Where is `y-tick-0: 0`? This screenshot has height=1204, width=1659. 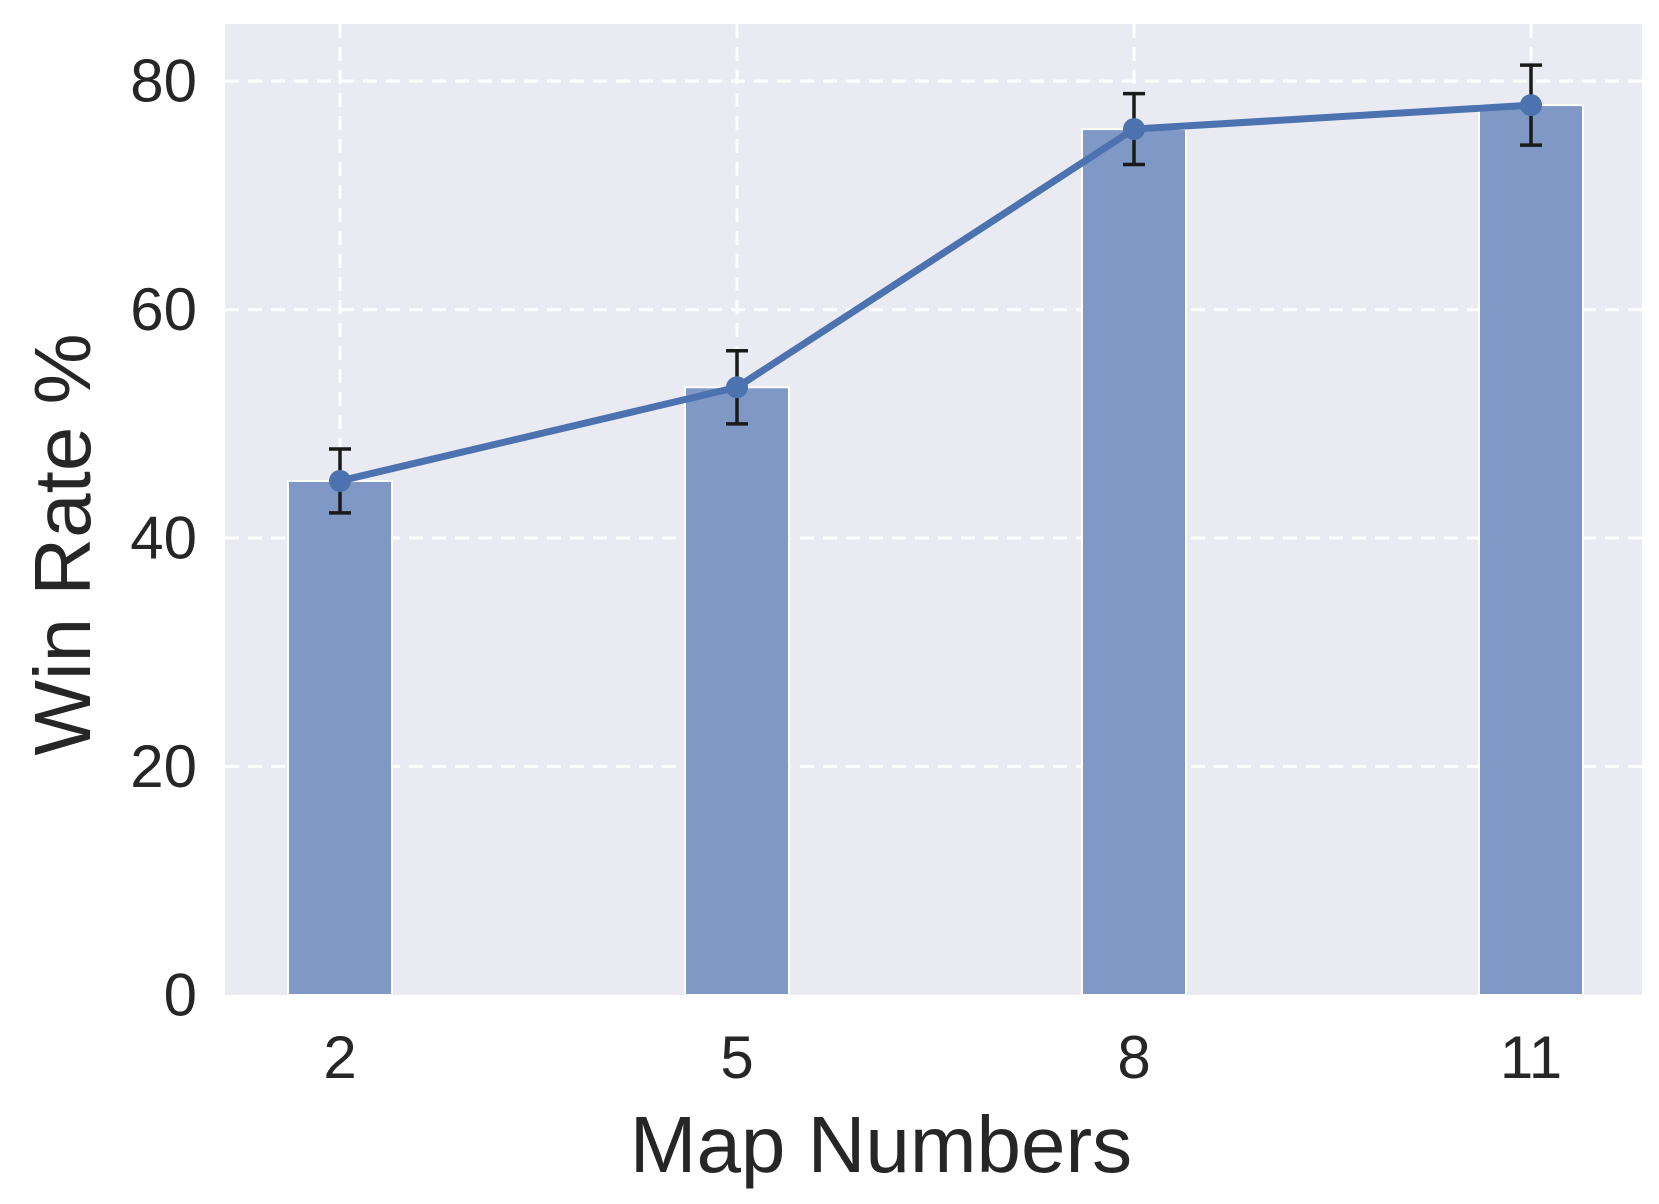 y-tick-0: 0 is located at coordinates (180, 995).